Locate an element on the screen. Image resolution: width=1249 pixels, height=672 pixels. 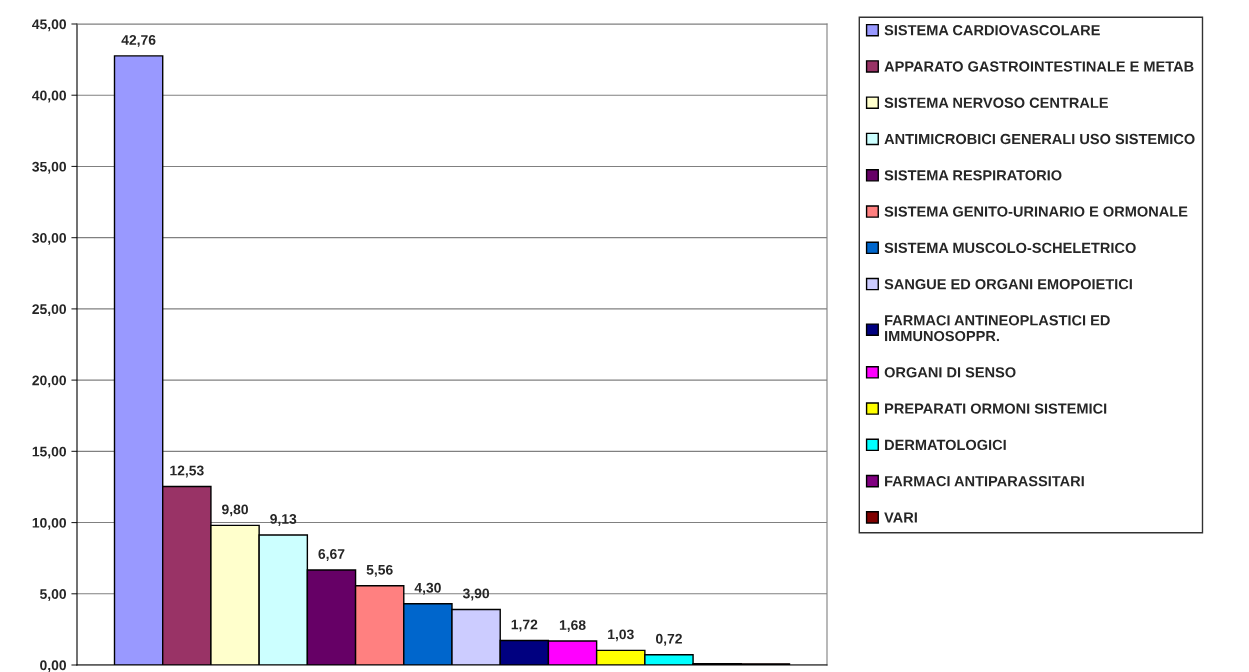
data-label: 12,53 is located at coordinates (187, 471).